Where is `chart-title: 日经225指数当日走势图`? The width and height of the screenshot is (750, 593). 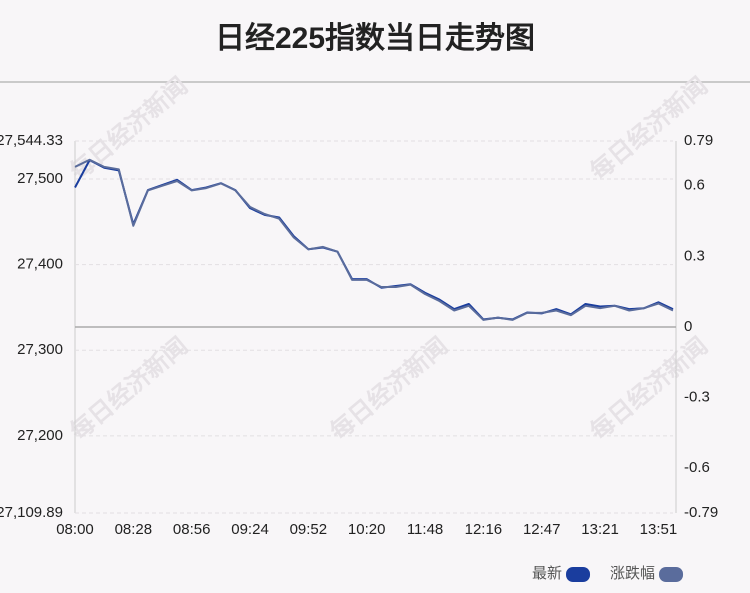 chart-title: 日经225指数当日走势图 is located at coordinates (375, 38).